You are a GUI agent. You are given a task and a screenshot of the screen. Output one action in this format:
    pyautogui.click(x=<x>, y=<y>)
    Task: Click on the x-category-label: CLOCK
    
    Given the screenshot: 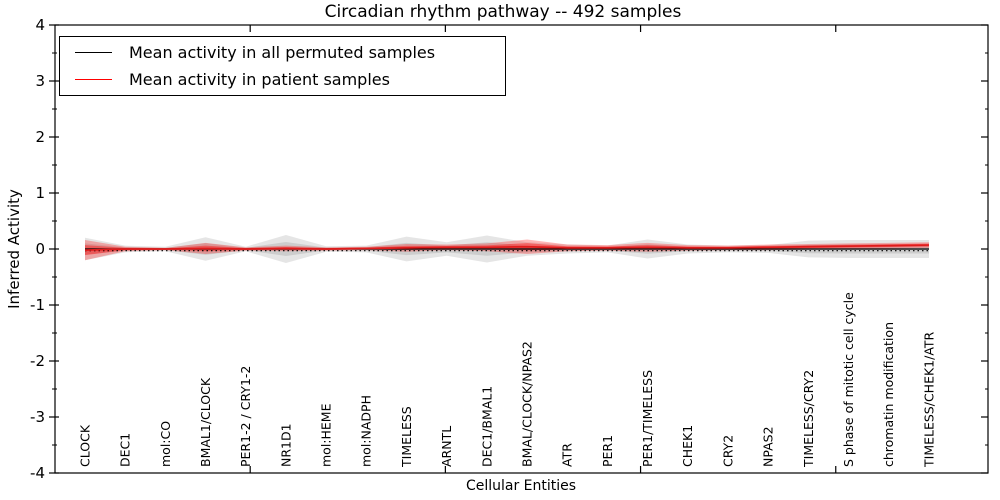 What is the action you would take?
    pyautogui.click(x=84, y=445)
    